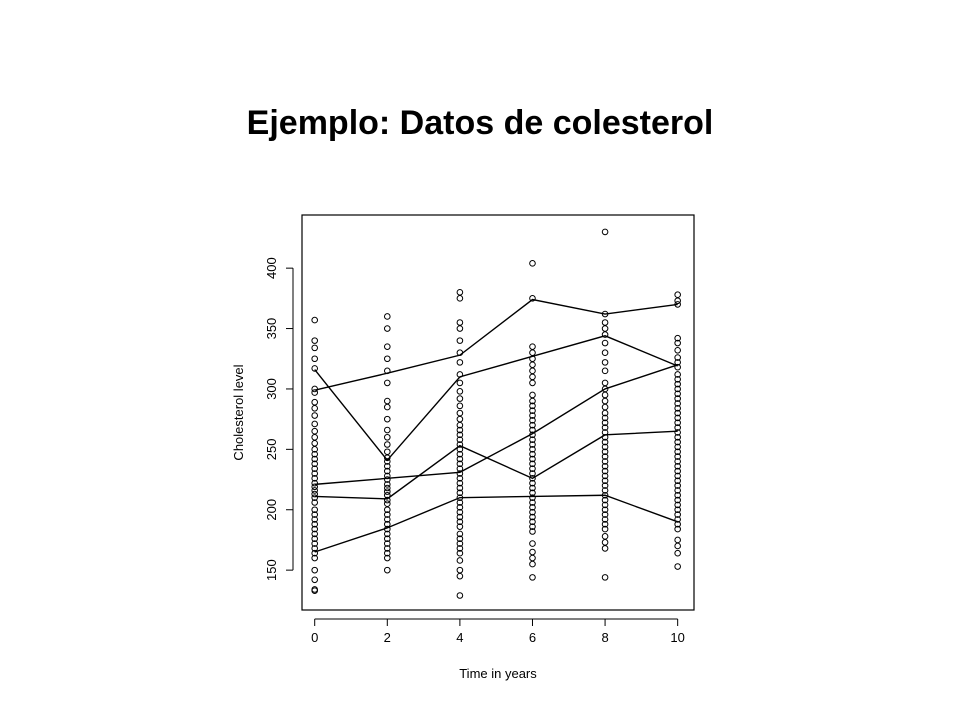 The height and width of the screenshot is (720, 960). Describe the element at coordinates (498, 631) in the screenshot. I see `x-axis: 0 2 4 6 8 10` at that location.